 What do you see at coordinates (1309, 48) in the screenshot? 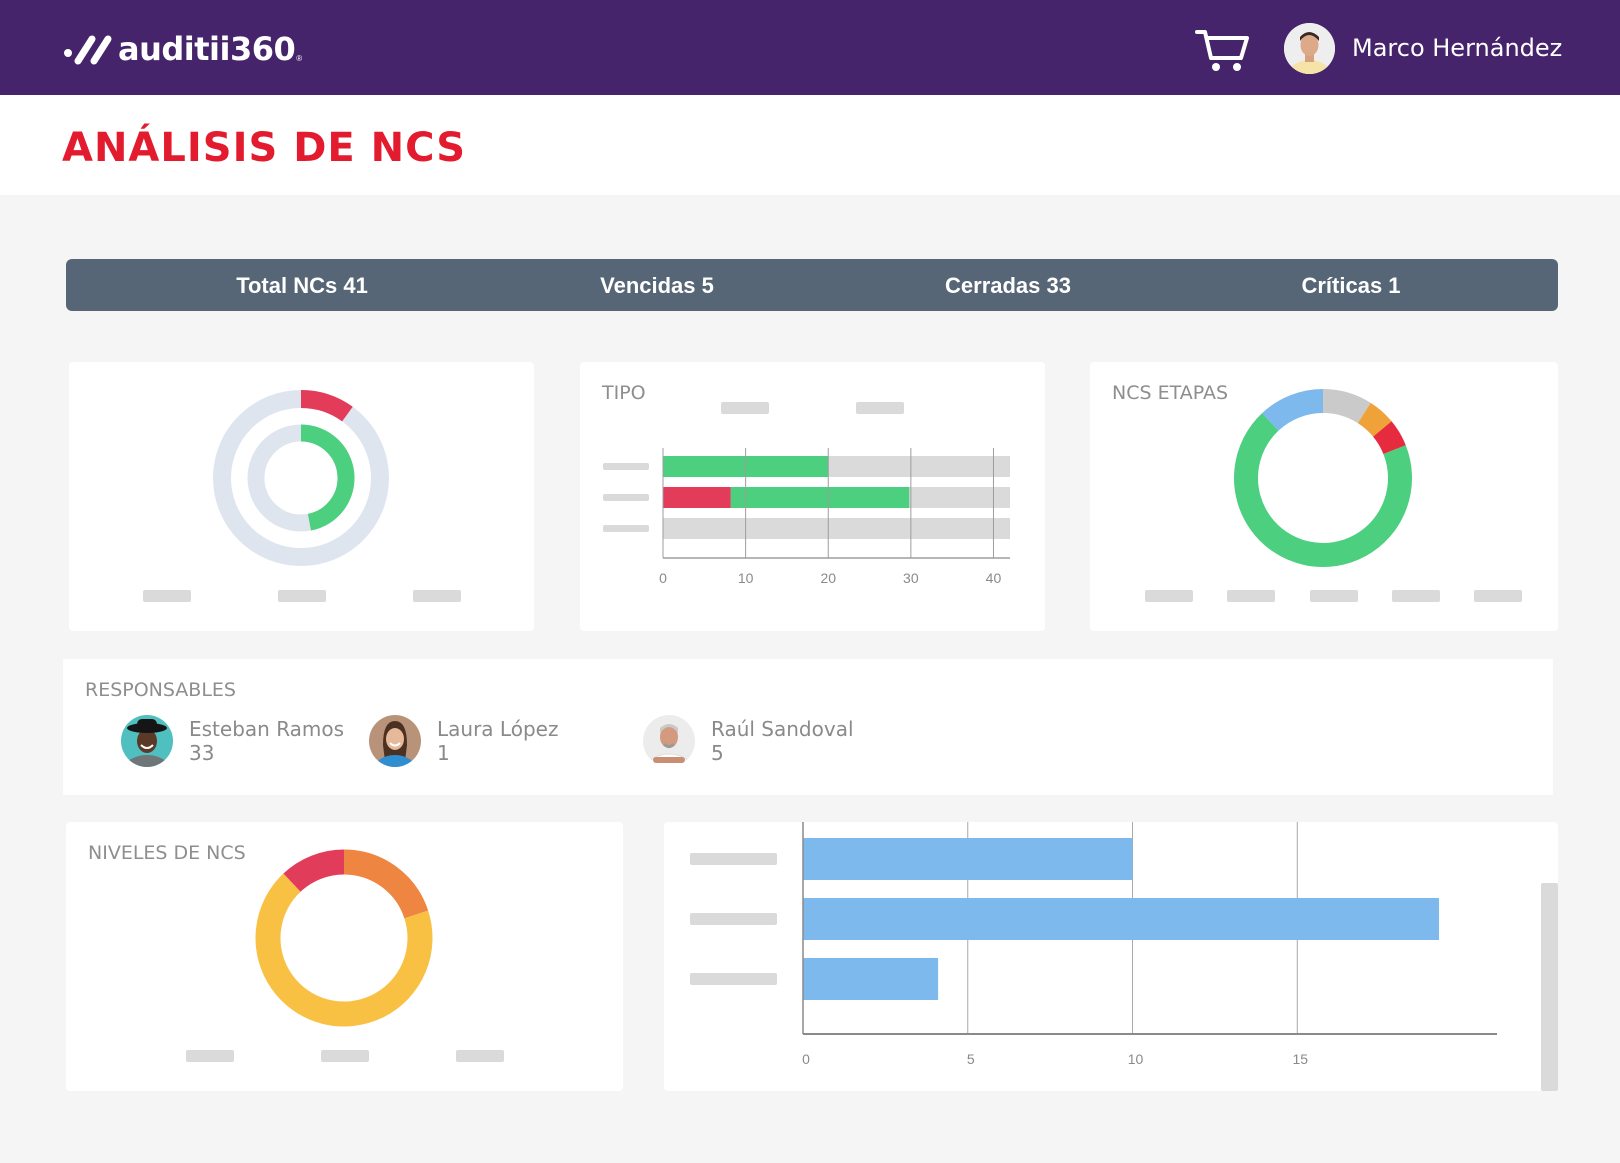
I see `user-avatar` at bounding box center [1309, 48].